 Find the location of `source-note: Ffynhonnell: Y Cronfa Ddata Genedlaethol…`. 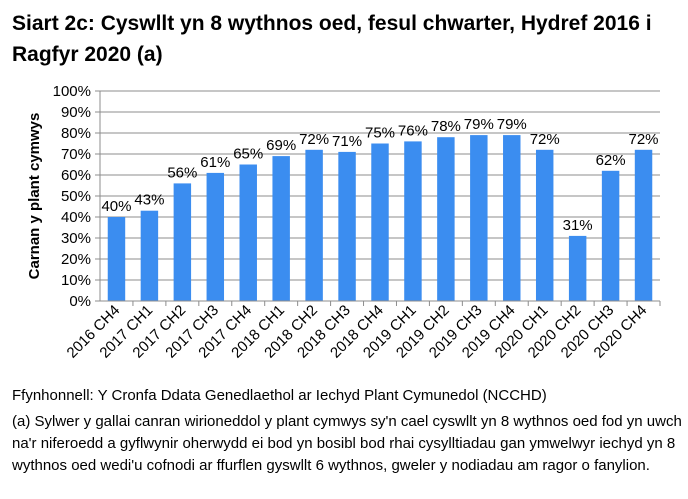

source-note: Ffynhonnell: Y Cronfa Ddata Genedlaethol… is located at coordinates (279, 395).